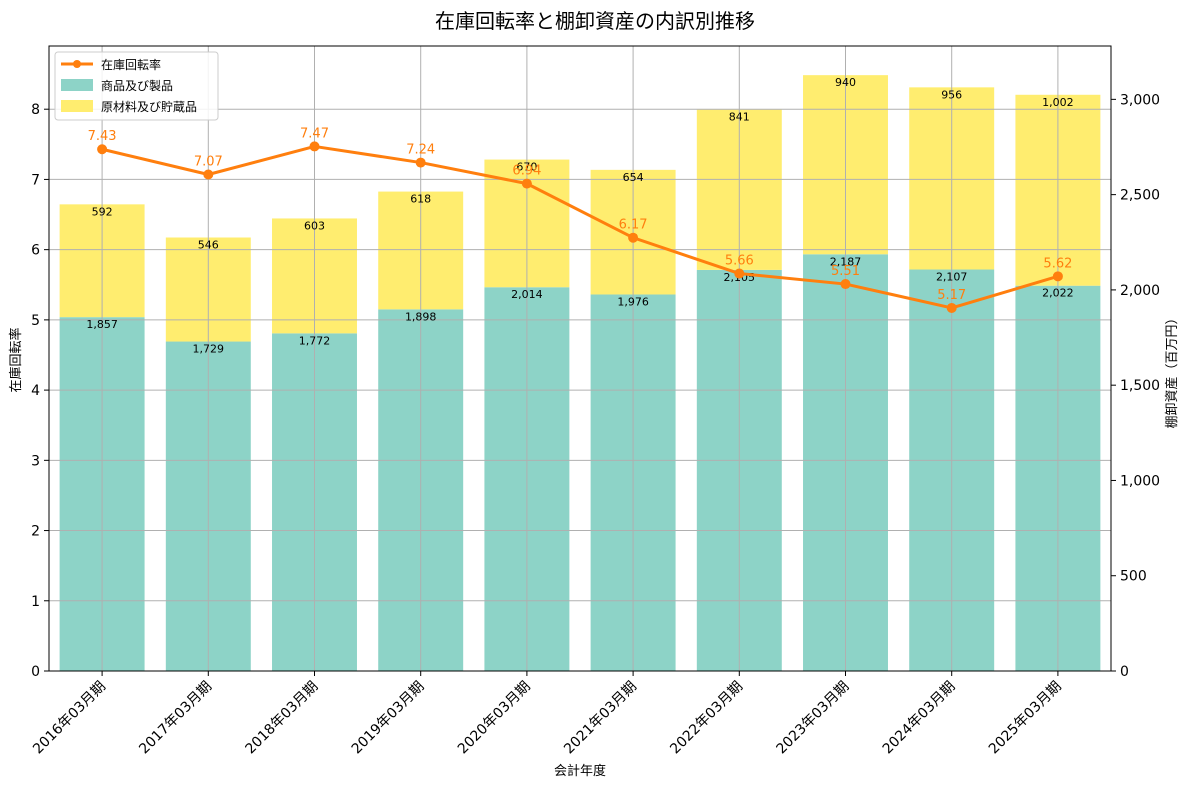  I want to click on bar-value-label: 2,014, so click(527, 294).